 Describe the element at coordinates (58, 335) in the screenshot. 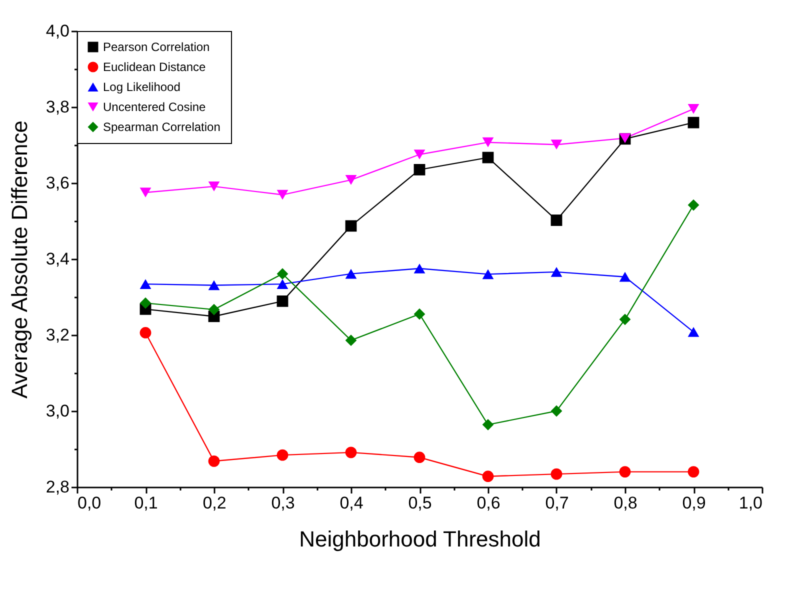

I see `y-tick-label: 3,2` at that location.